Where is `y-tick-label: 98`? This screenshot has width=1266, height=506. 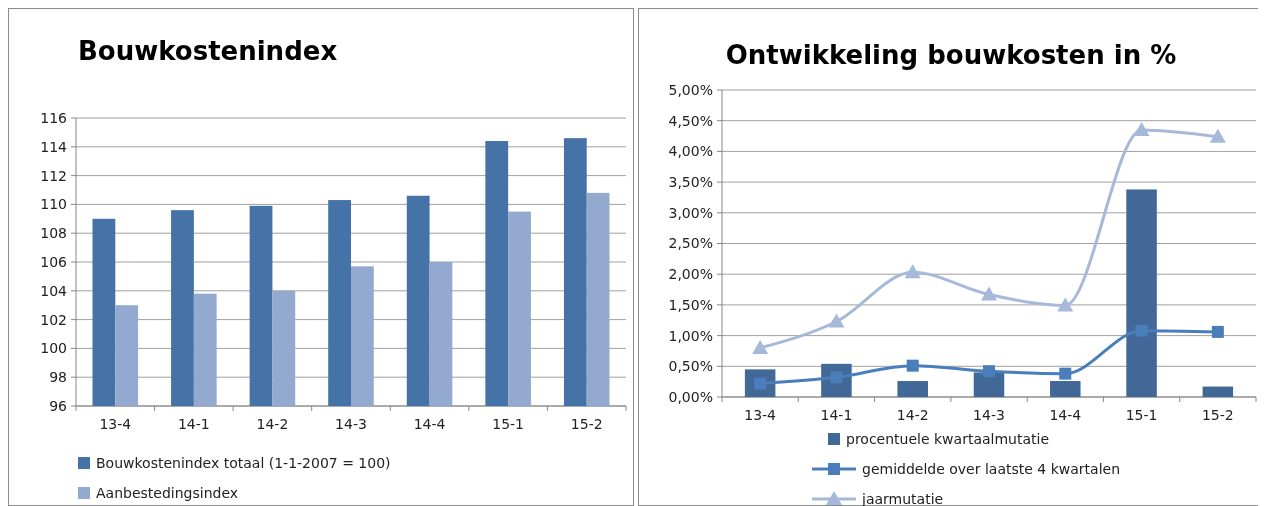 y-tick-label: 98 is located at coordinates (58, 377).